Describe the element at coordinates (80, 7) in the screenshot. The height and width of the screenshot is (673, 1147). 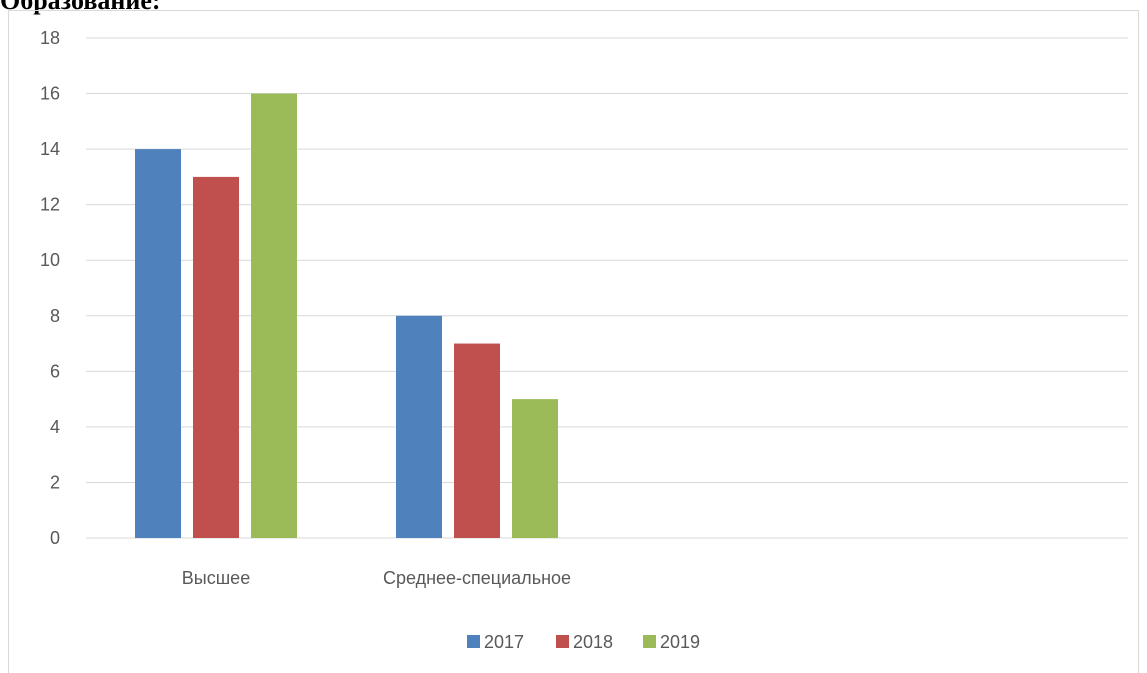
I see `page-title: Образование:` at that location.